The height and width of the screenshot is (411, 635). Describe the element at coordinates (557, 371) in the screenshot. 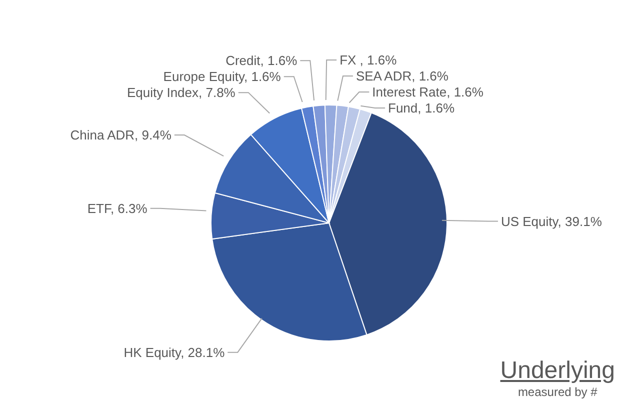

I see `text: Underlying` at that location.